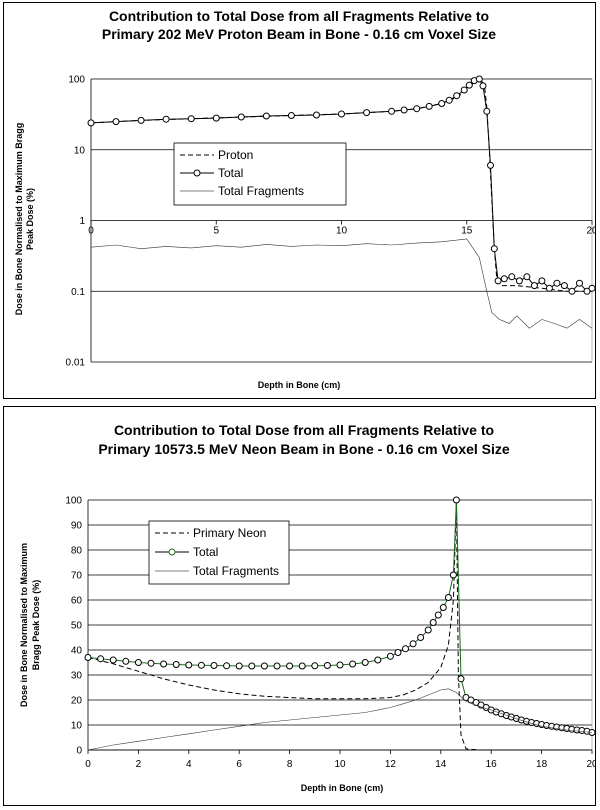 The width and height of the screenshot is (600, 810). I want to click on y-tick-label: 60, so click(77, 601).